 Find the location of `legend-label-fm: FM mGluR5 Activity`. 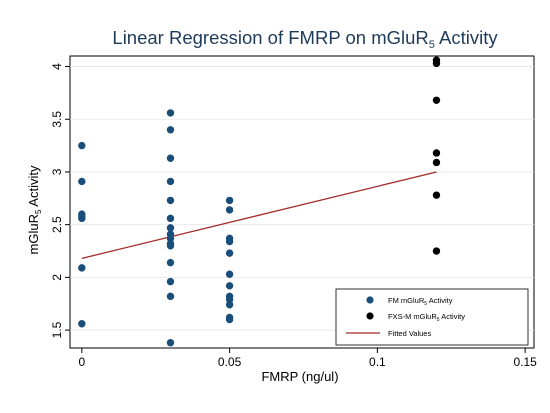

legend-label-fm: FM mGluR5 Activity is located at coordinates (420, 301).